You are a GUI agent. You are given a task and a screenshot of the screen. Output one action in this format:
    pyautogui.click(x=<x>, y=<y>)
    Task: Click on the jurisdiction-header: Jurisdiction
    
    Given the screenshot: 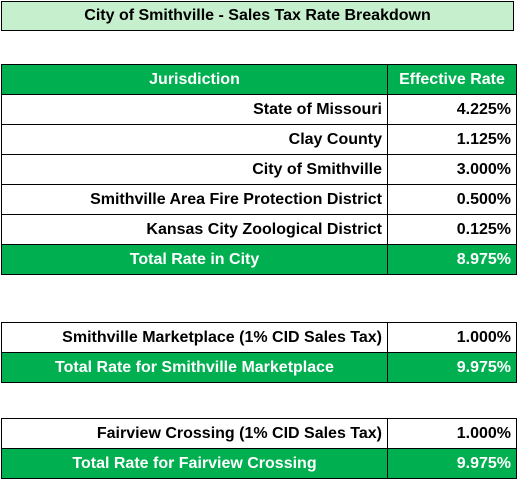 What is the action you would take?
    pyautogui.click(x=194, y=79)
    